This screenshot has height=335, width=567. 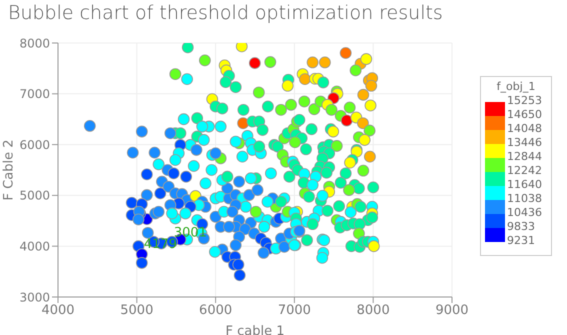 I want to click on color-bar-label: 12844, so click(x=524, y=156).